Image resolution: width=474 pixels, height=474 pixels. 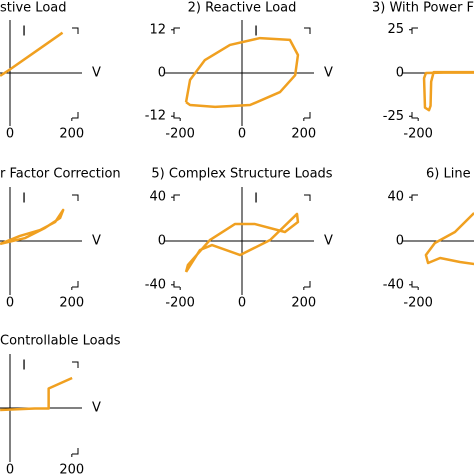 I want to click on panel-title: r Factor Correction, so click(x=60, y=174).